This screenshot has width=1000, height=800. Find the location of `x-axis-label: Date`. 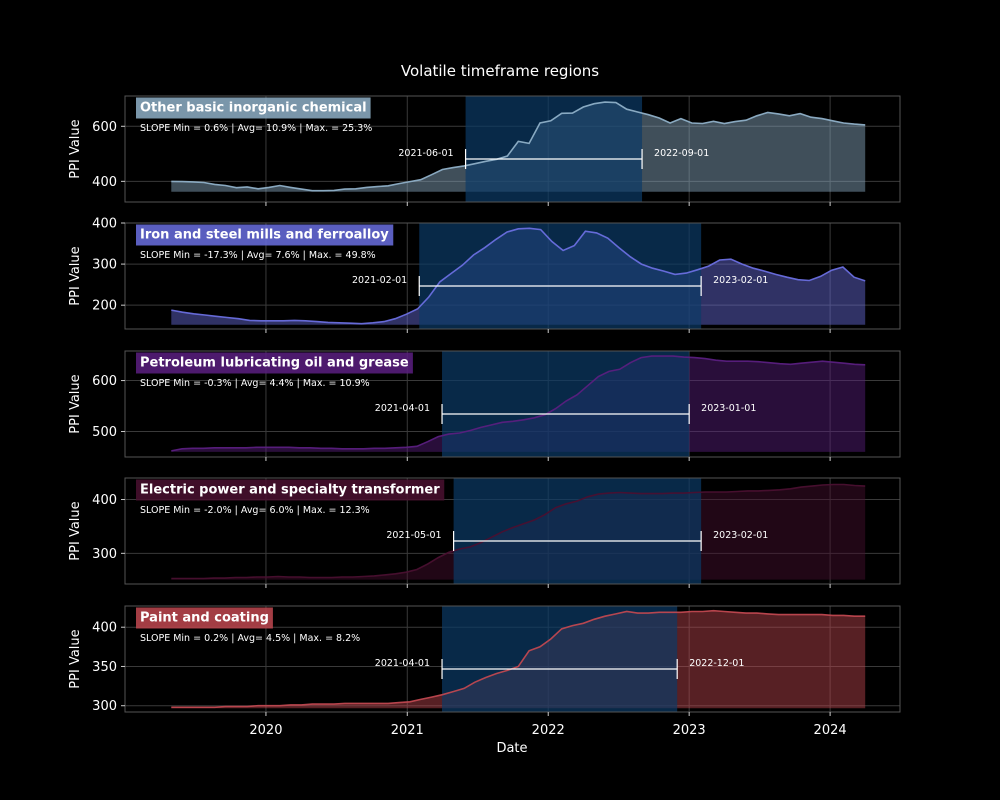

x-axis-label: Date is located at coordinates (511, 748).